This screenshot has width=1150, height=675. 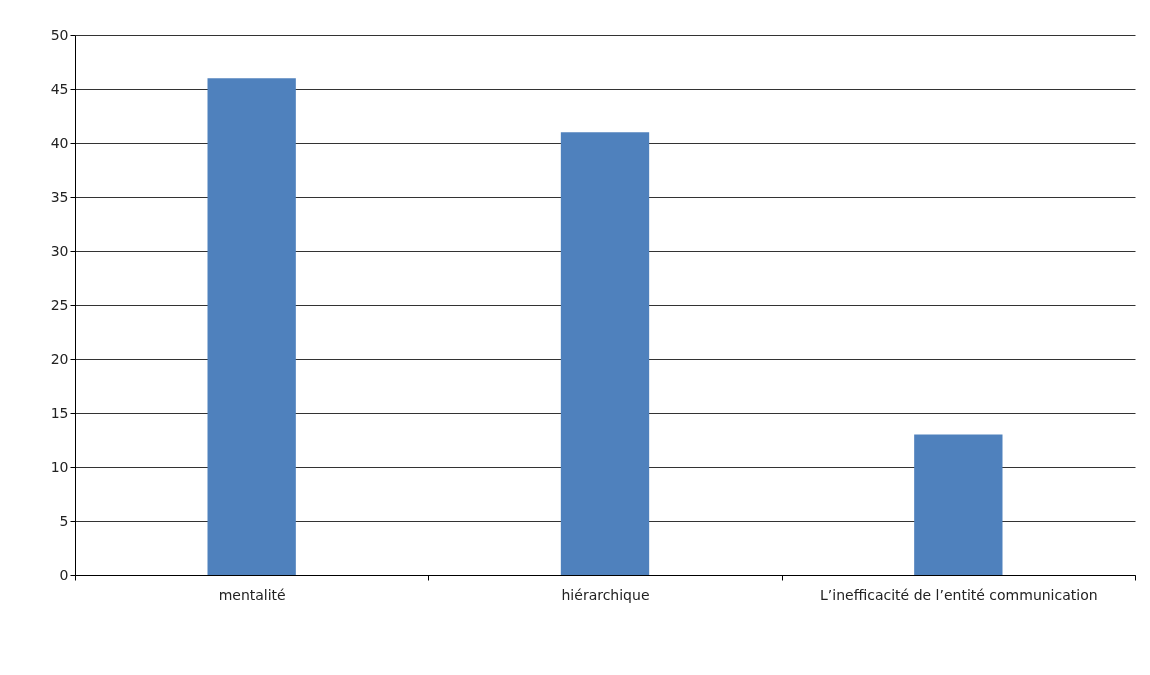 I want to click on x-tick-label: mentalité, so click(x=252, y=594).